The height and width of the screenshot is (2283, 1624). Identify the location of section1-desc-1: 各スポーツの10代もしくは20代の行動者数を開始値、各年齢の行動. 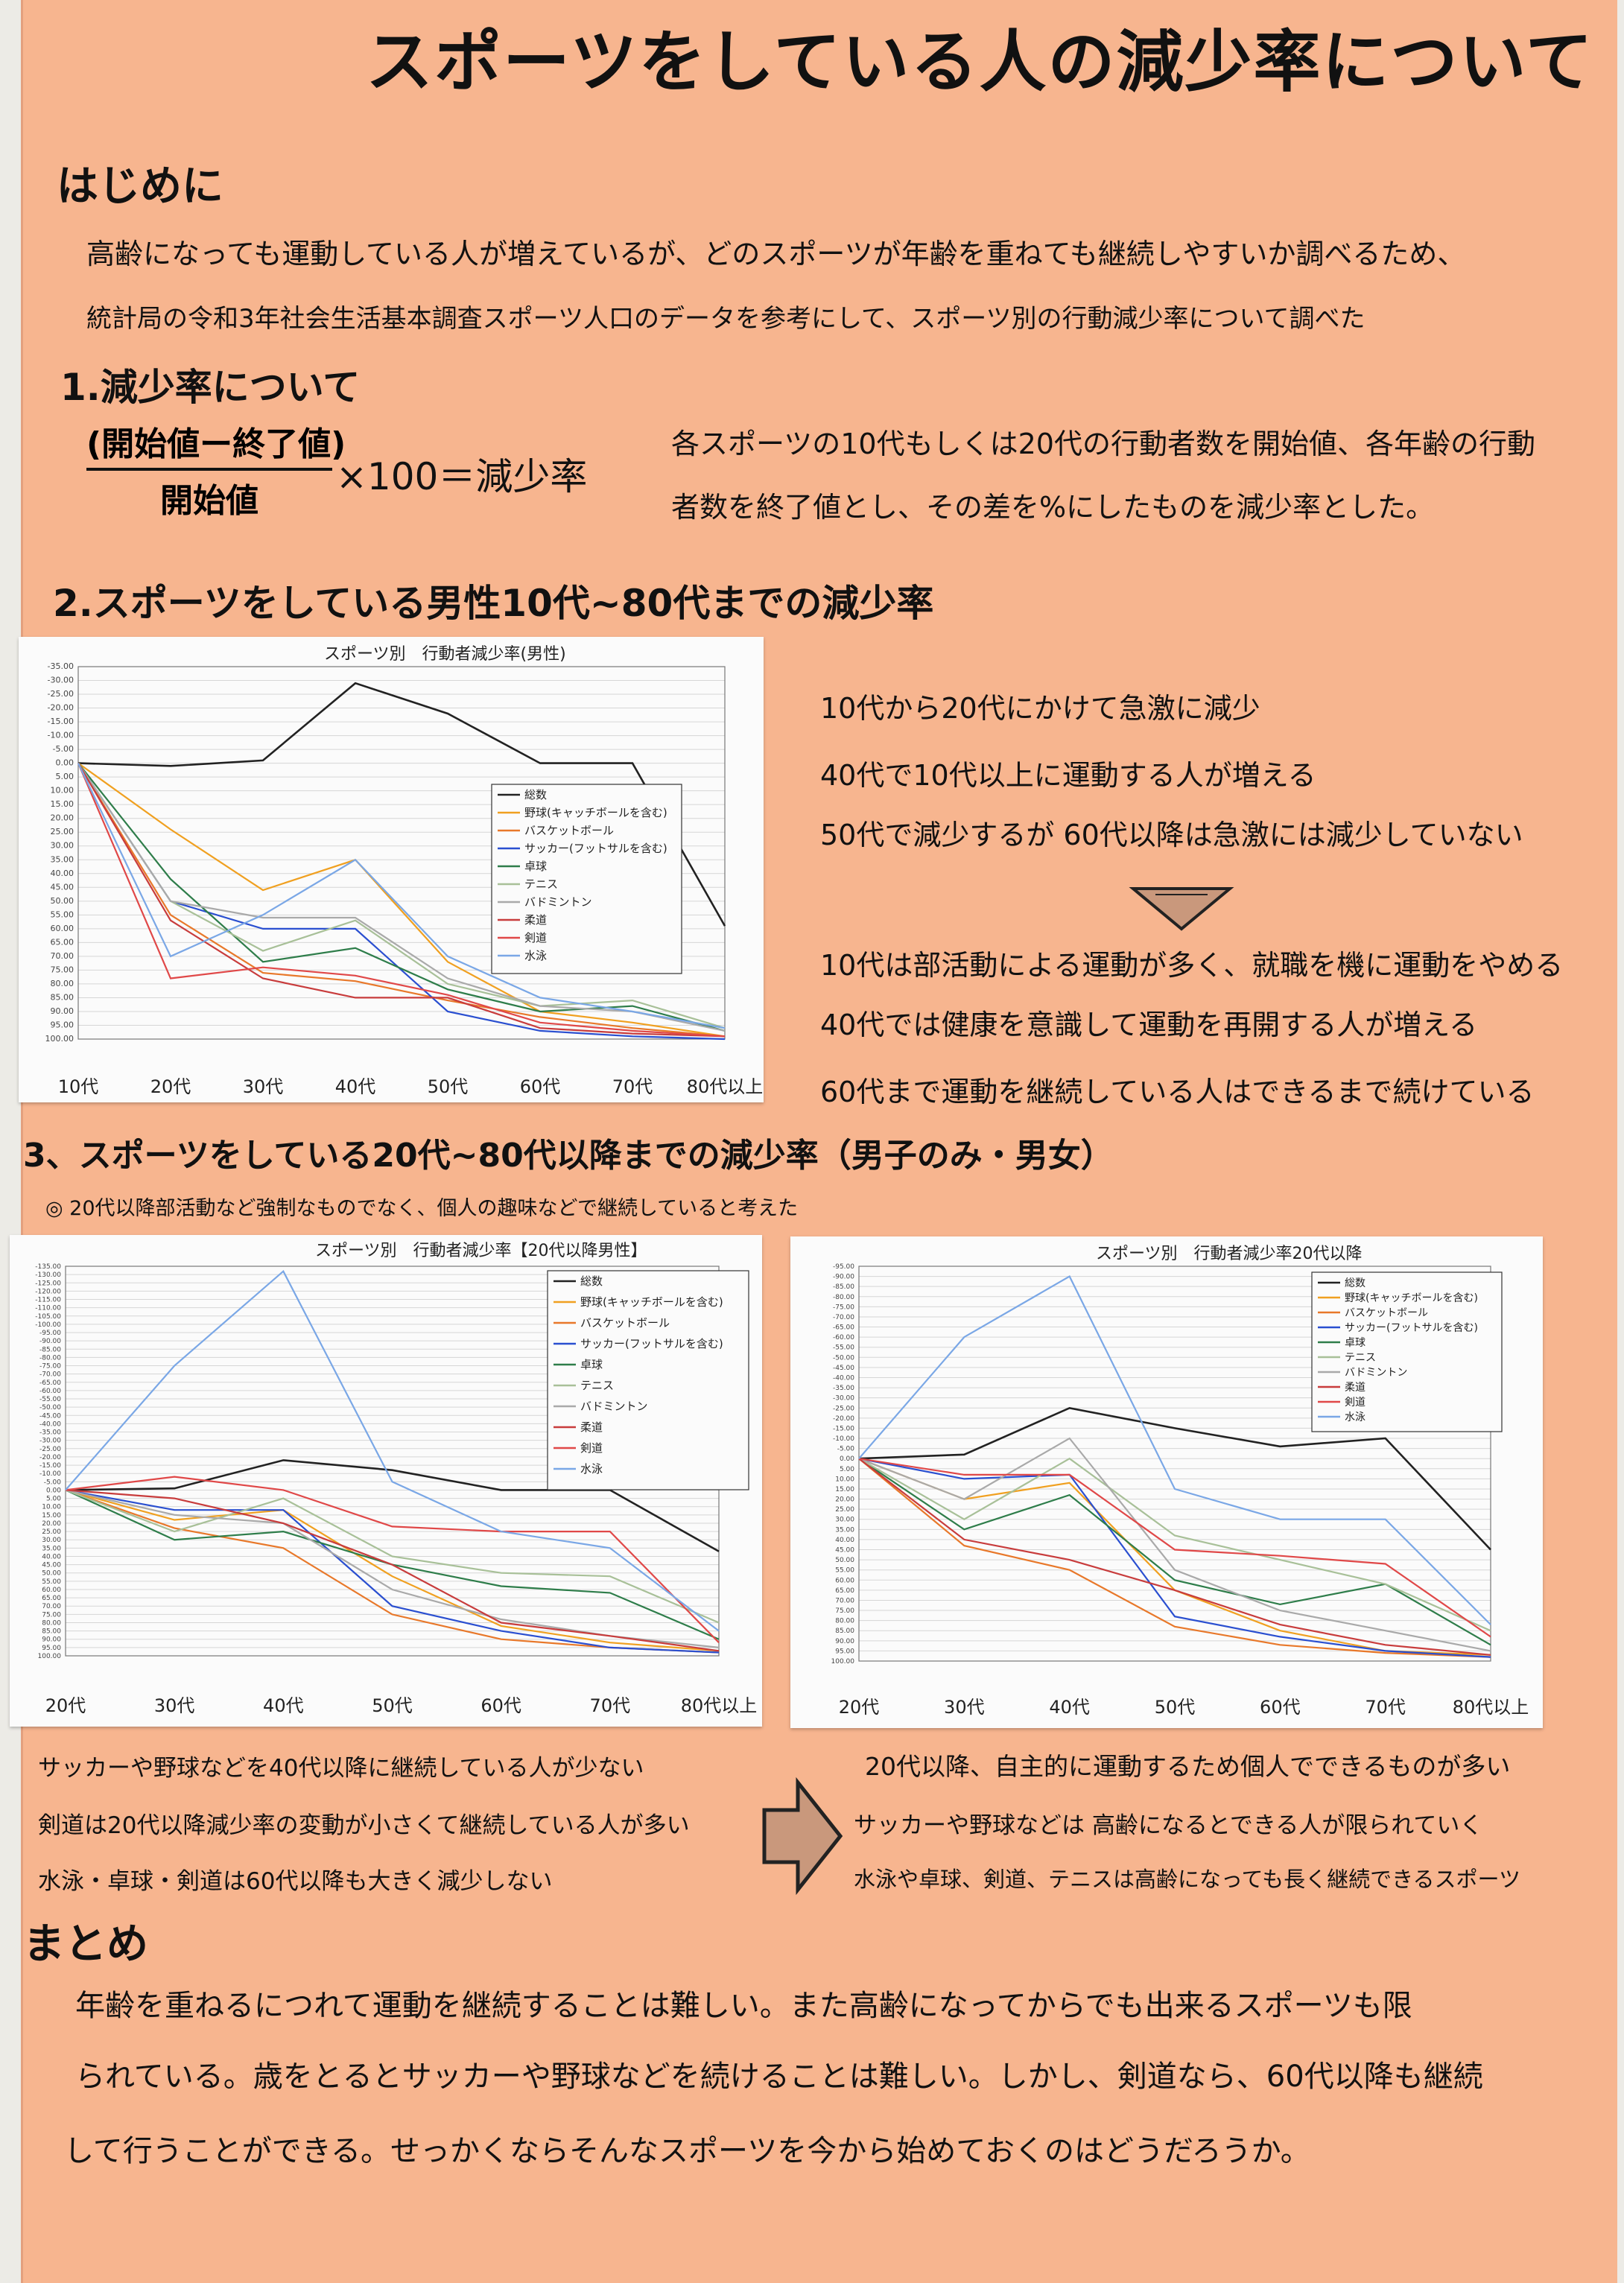
(1103, 444).